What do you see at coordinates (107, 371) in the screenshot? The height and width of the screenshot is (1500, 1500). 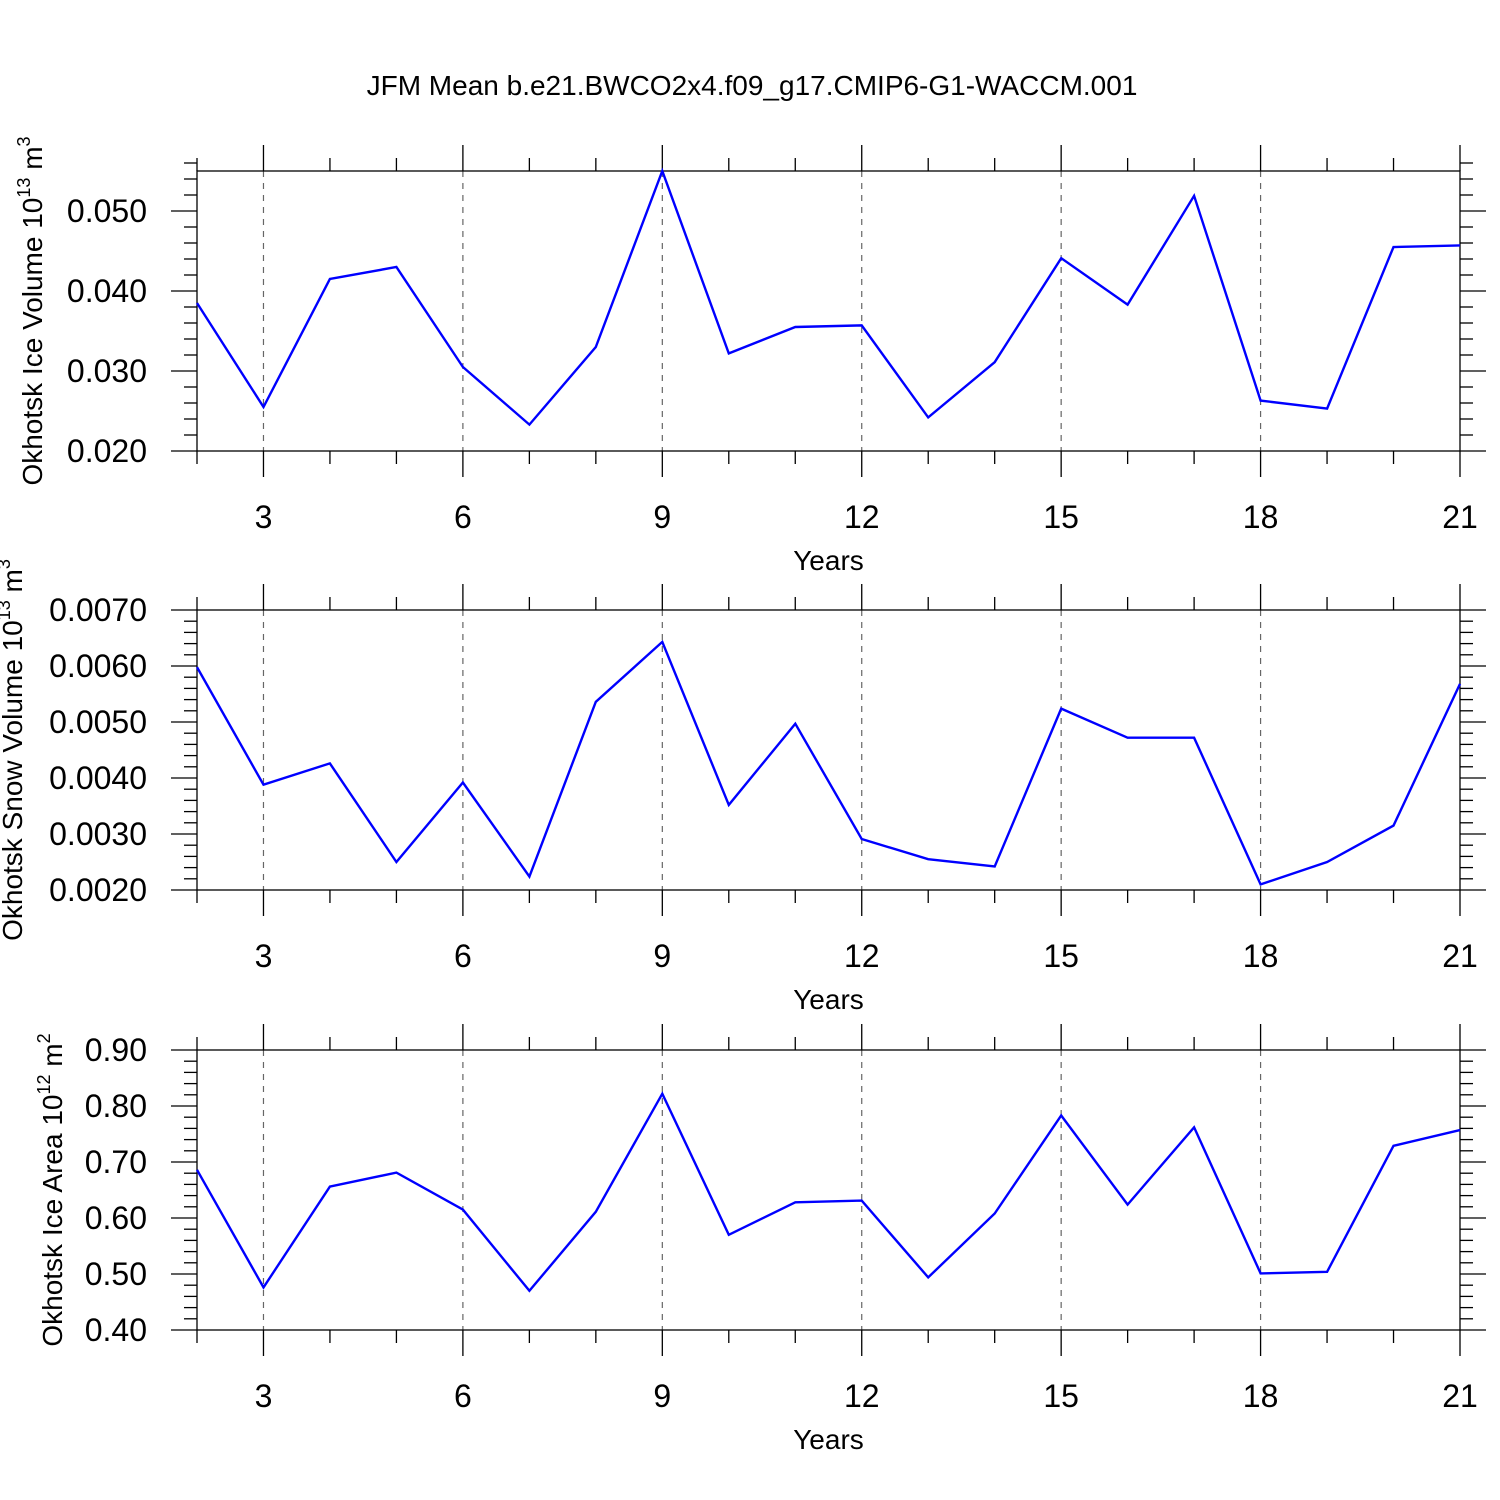 I see `y-tick-label: 0.030` at bounding box center [107, 371].